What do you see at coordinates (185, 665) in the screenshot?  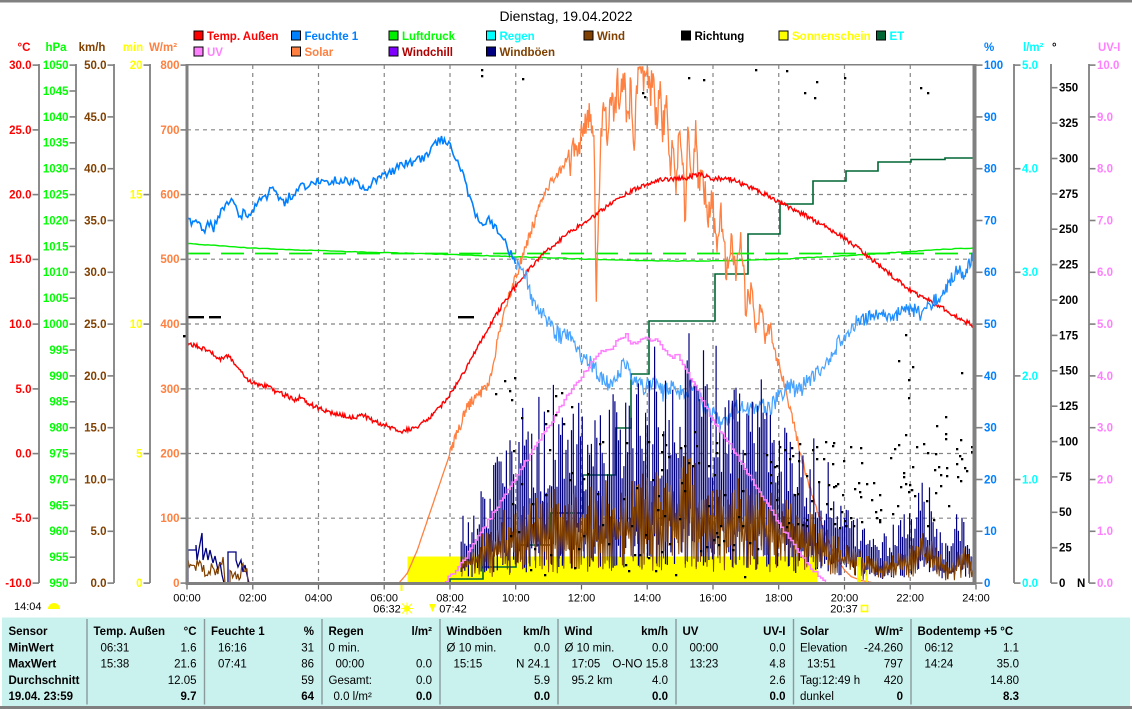 I see `svg-text: 21.6` at bounding box center [185, 665].